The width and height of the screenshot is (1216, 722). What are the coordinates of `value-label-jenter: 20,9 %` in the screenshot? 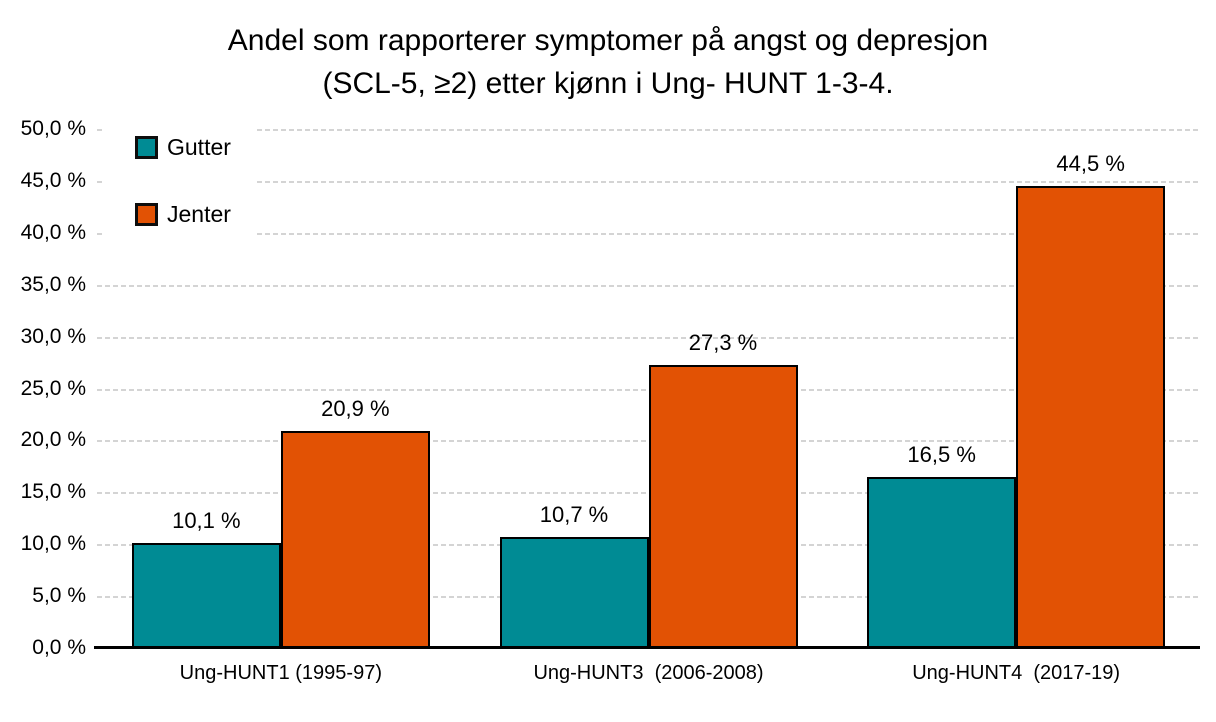 It's located at (355, 409).